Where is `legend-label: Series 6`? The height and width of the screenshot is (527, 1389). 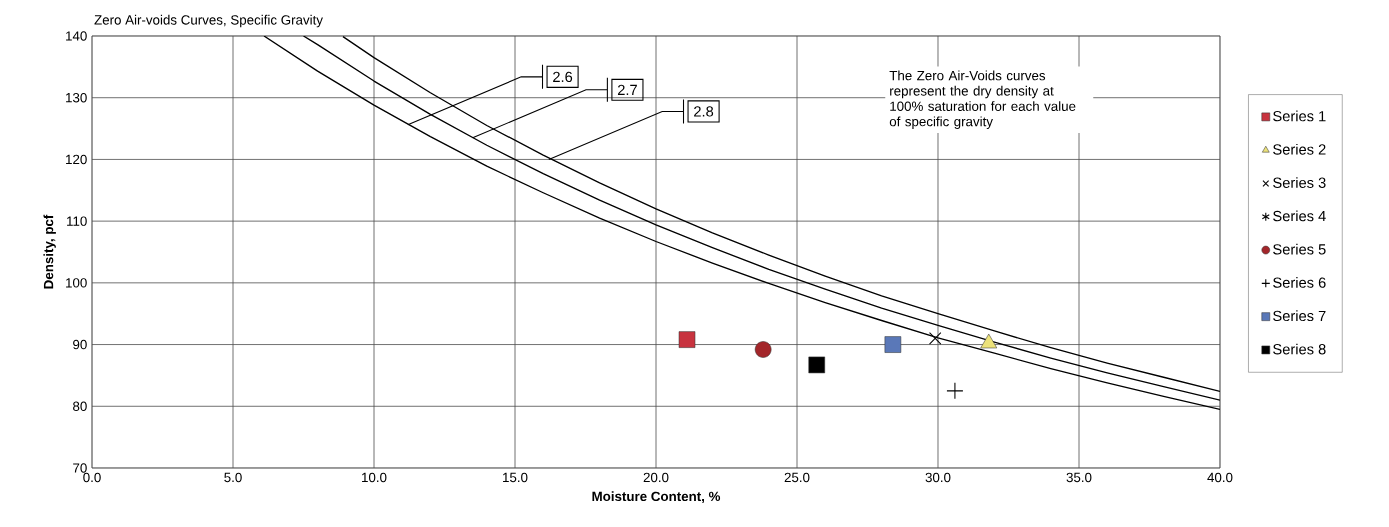
legend-label: Series 6 is located at coordinates (1299, 282).